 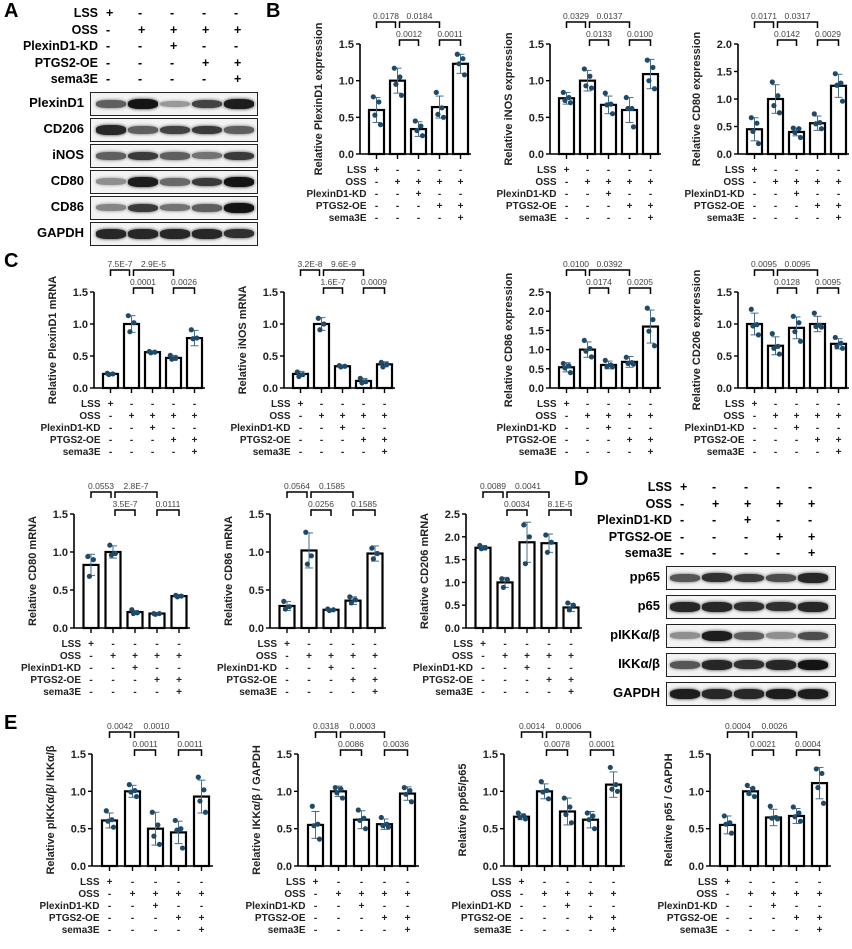 I want to click on p-value-label: 0.0205, so click(x=640, y=282).